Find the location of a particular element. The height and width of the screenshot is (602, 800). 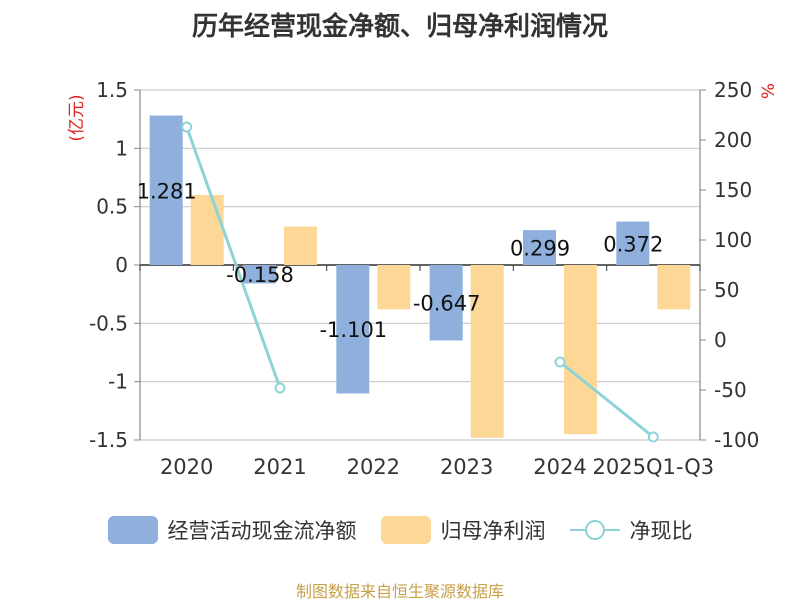

y-right-tick-label: -100 is located at coordinates (736, 440).